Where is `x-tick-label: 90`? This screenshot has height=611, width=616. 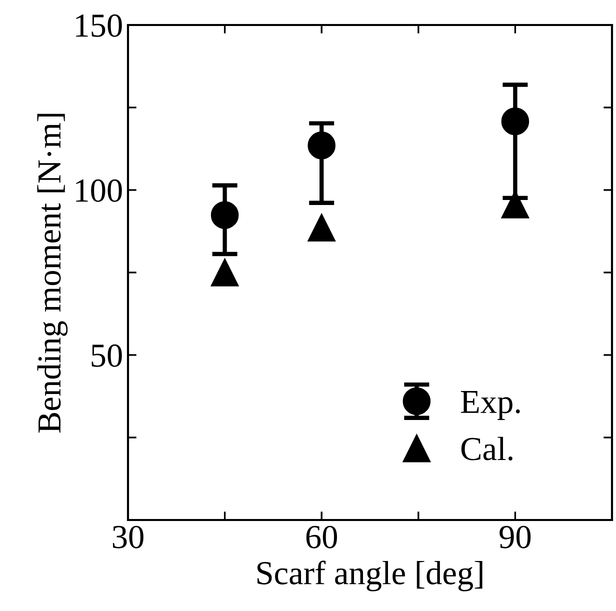 x-tick-label: 90 is located at coordinates (515, 537).